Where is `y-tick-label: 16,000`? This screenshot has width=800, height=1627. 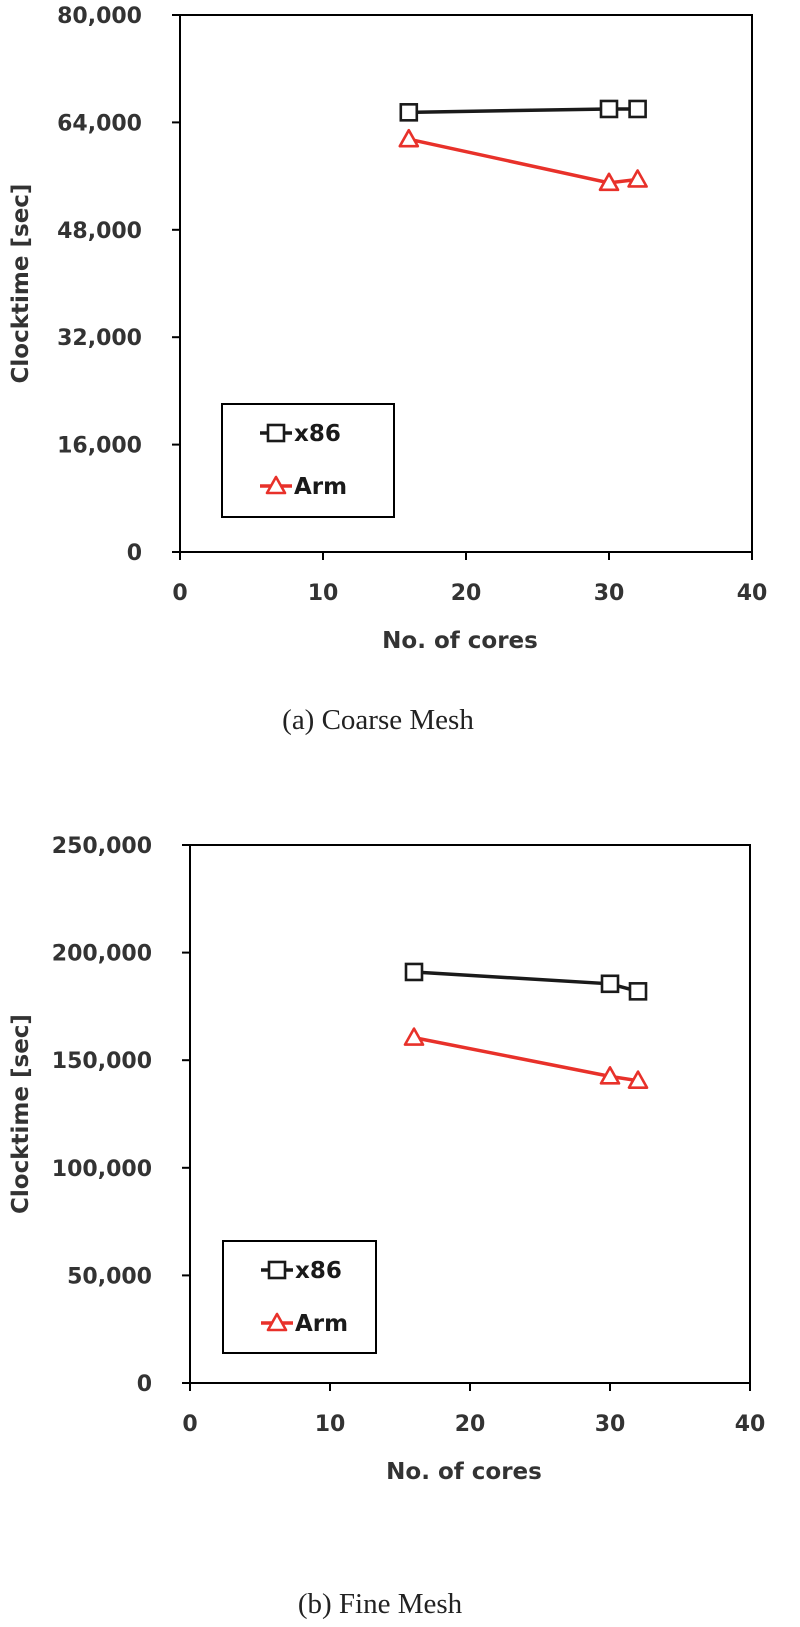
y-tick-label: 16,000 is located at coordinates (99, 446).